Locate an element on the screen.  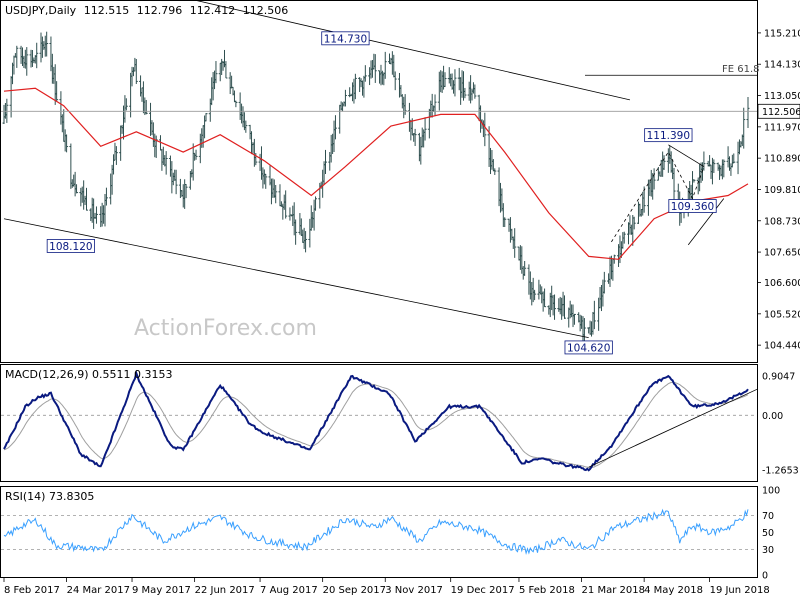
price-tick-label: 107.650 is located at coordinates (782, 253).